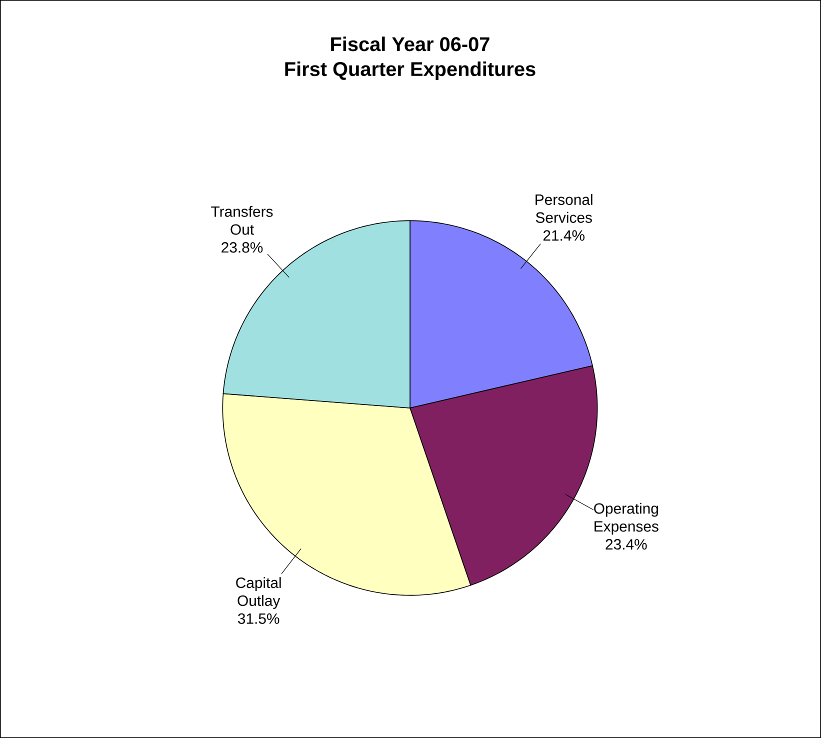 The width and height of the screenshot is (821, 738). I want to click on slice-label: Operating Expenses, so click(626, 518).